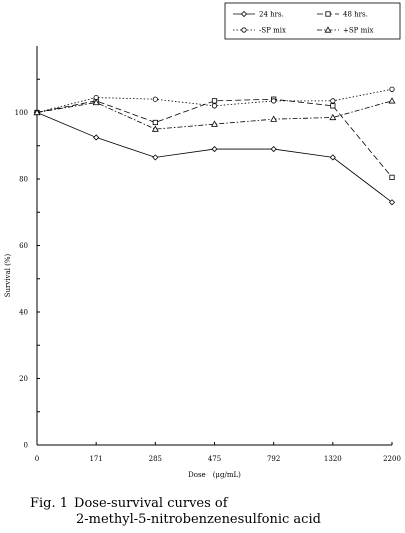 Image resolution: width=405 pixels, height=533 pixels. I want to click on legend: 24 hrs. 48 hrs. -SP mix +SP mix, so click(312, 21).